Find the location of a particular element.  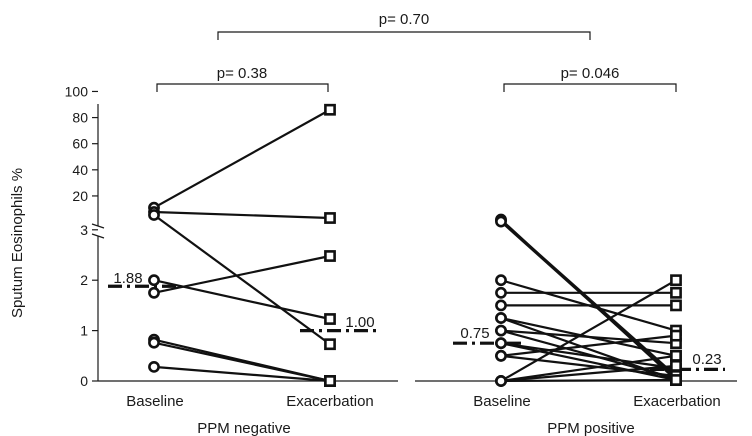

y-tick-label: 3 is located at coordinates (84, 230).